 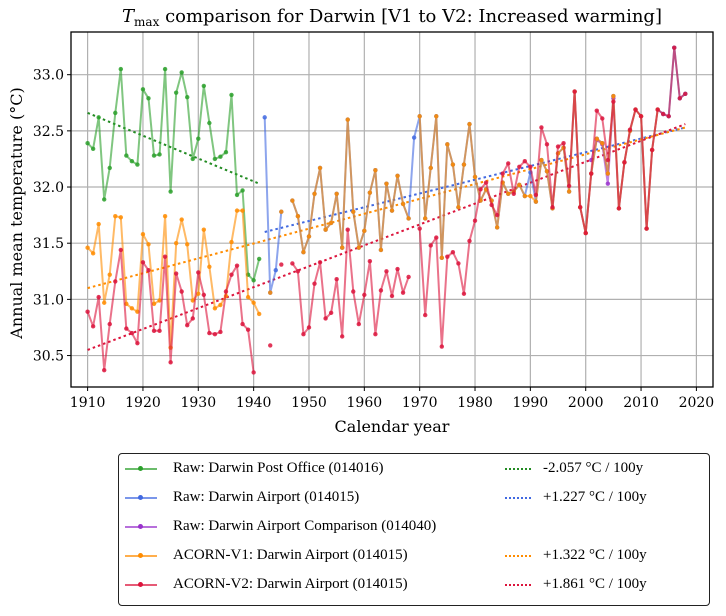 I want to click on y-tick-label: 31.0, so click(x=48, y=300).